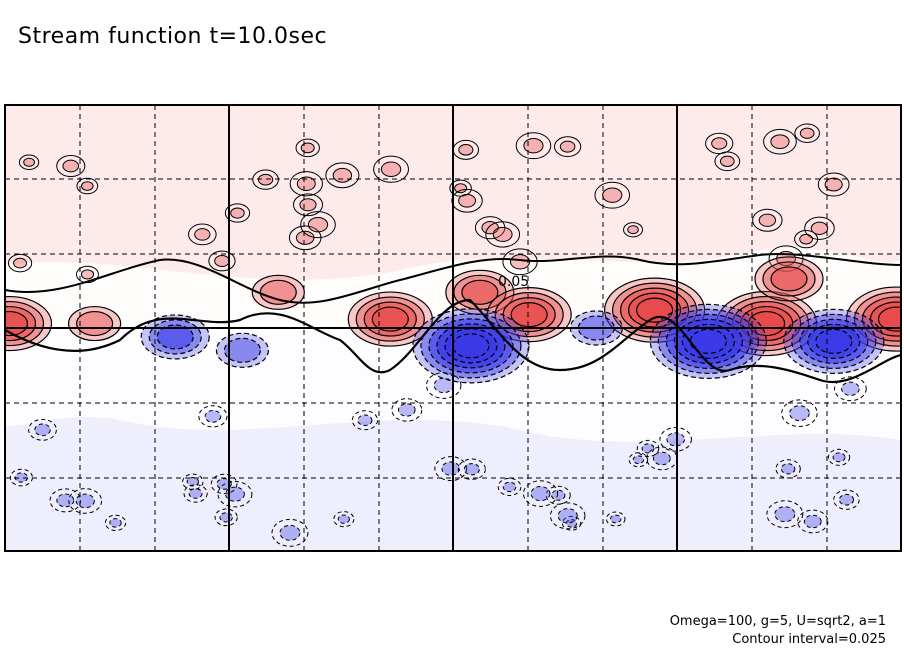  I want to click on zero-contour-upper, so click(453, 278).